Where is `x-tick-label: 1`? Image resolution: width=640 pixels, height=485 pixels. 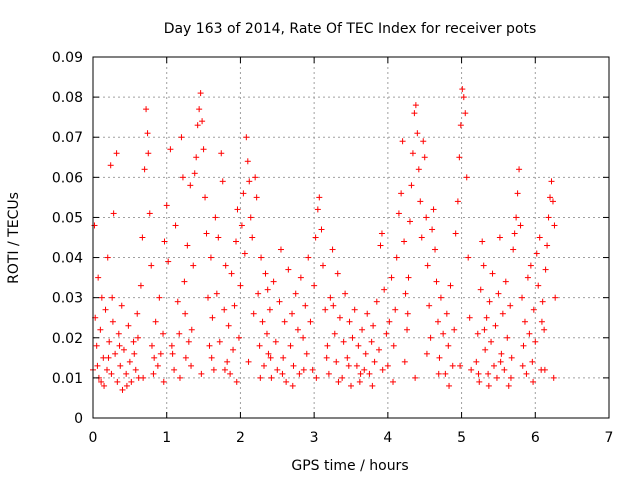 x-tick-label: 1 is located at coordinates (166, 438).